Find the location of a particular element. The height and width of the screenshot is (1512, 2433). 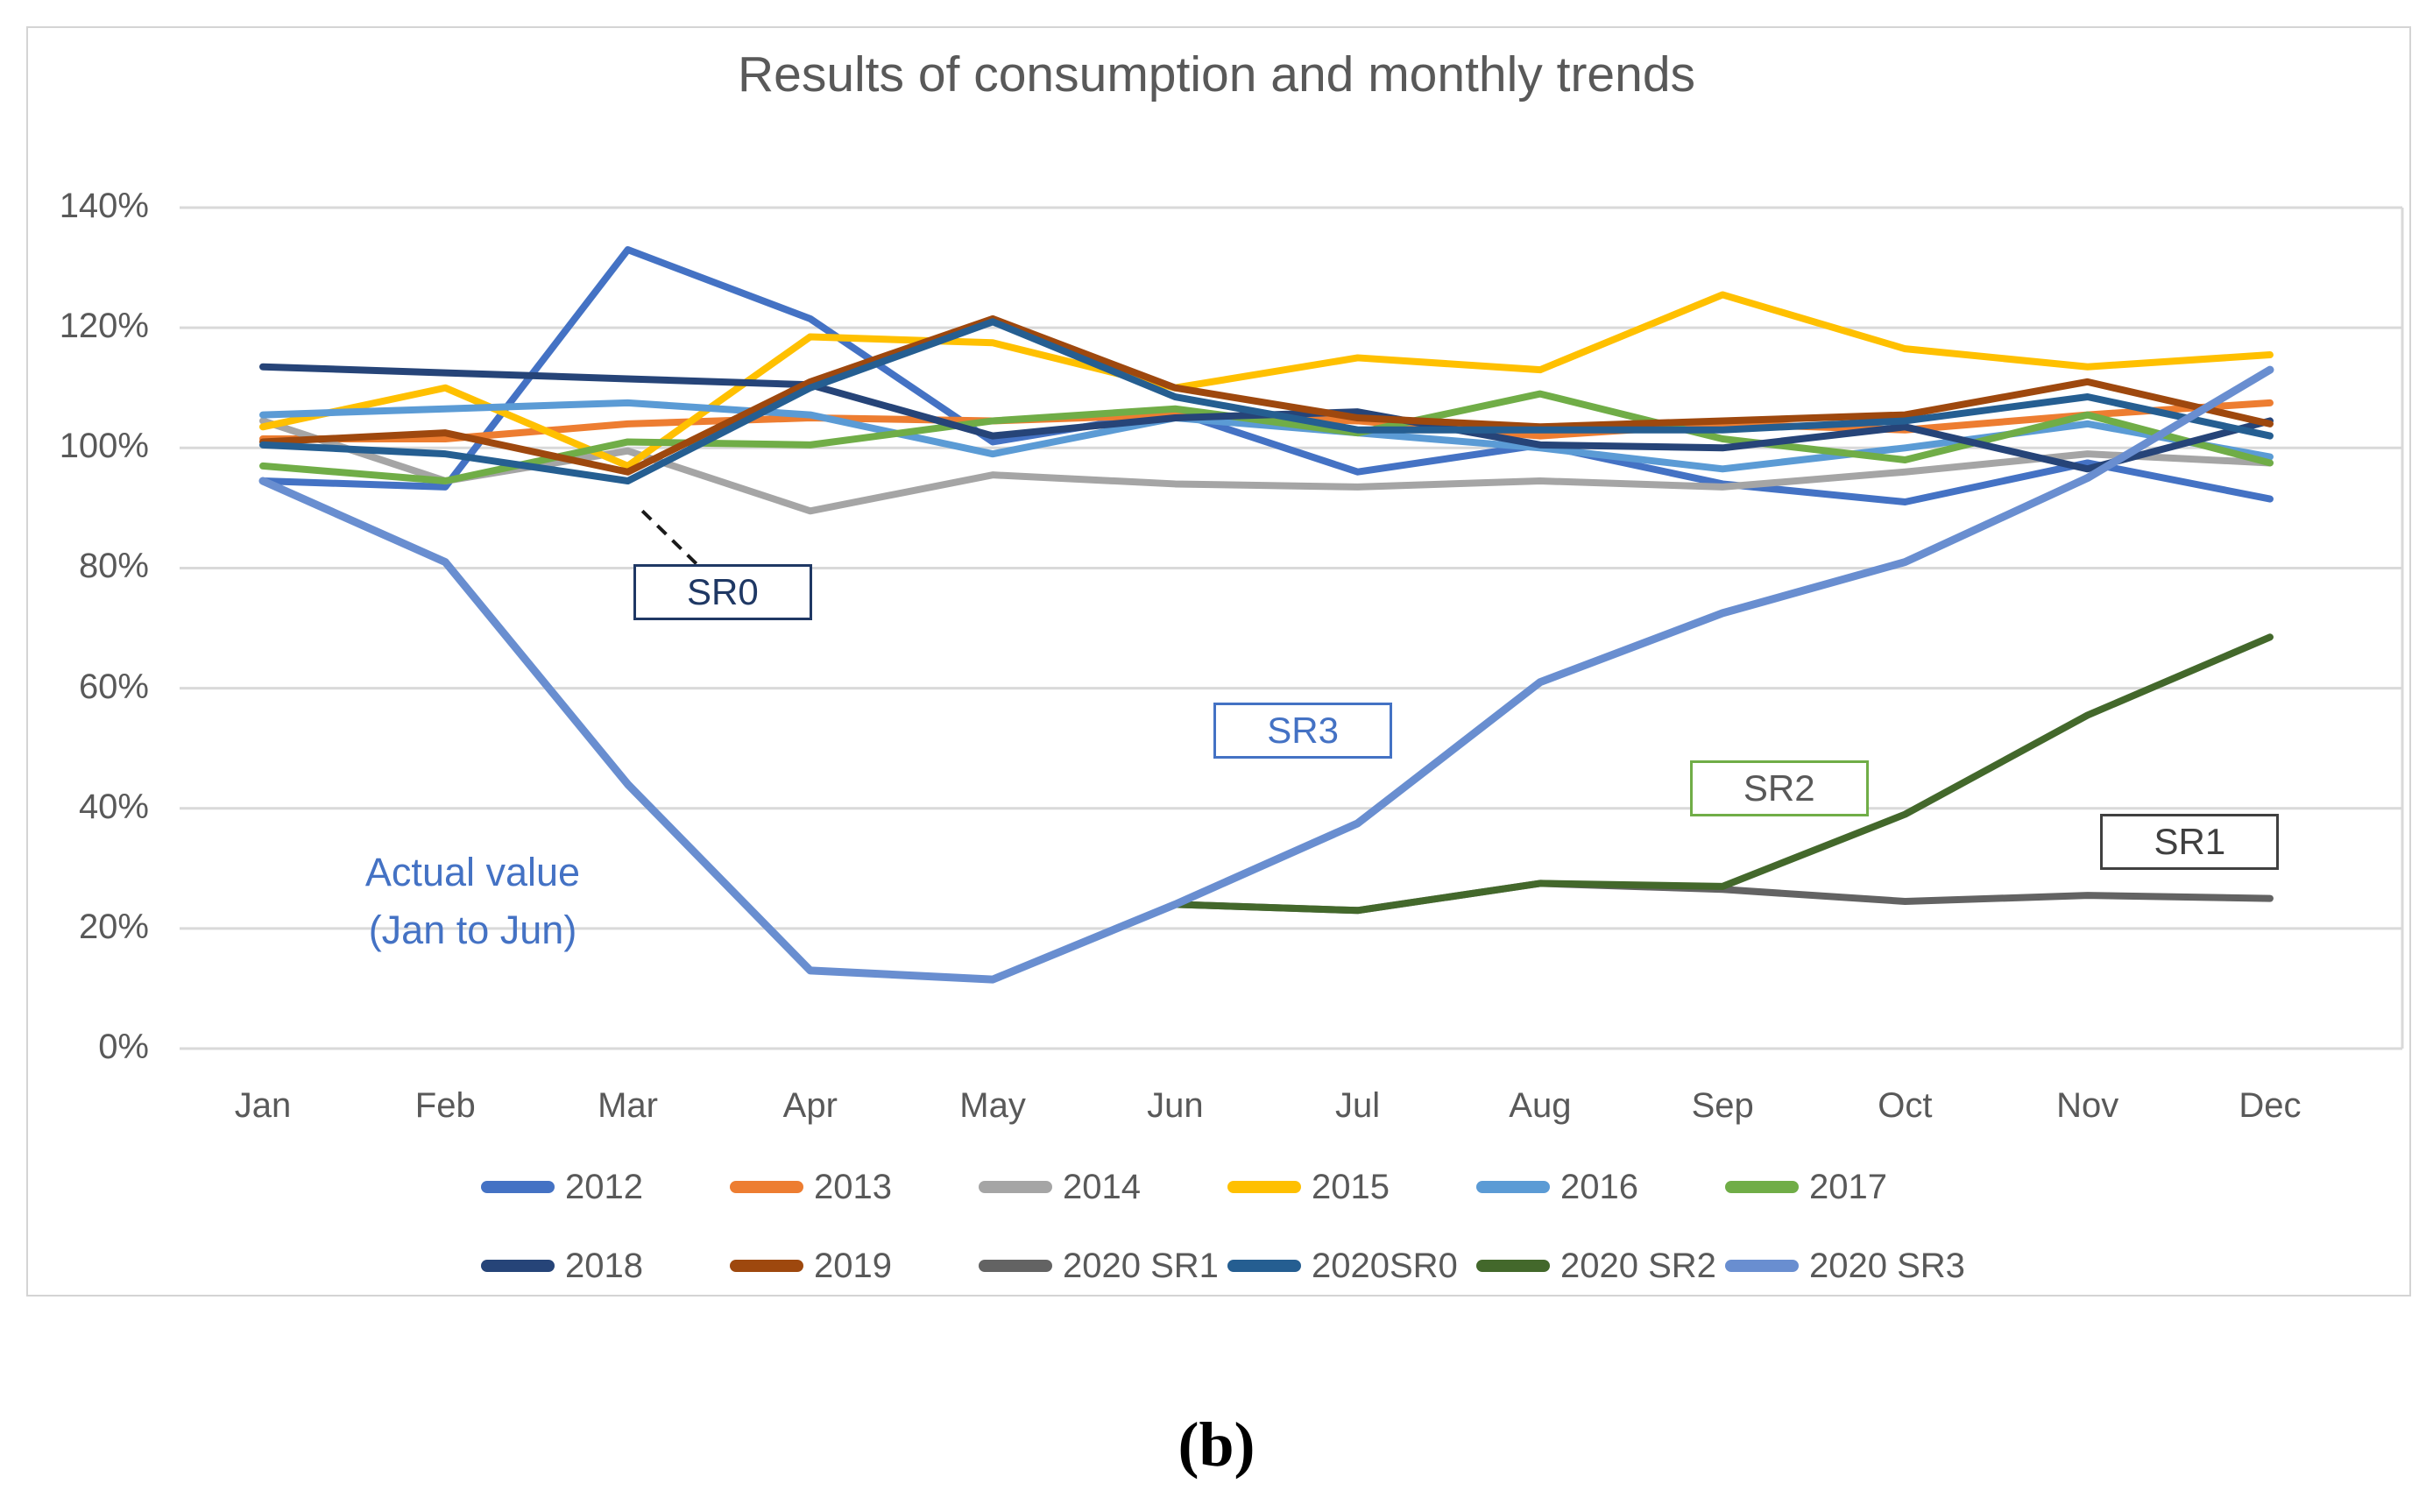

actual-value-note: Actual value (Jan to Jun) is located at coordinates (472, 901).